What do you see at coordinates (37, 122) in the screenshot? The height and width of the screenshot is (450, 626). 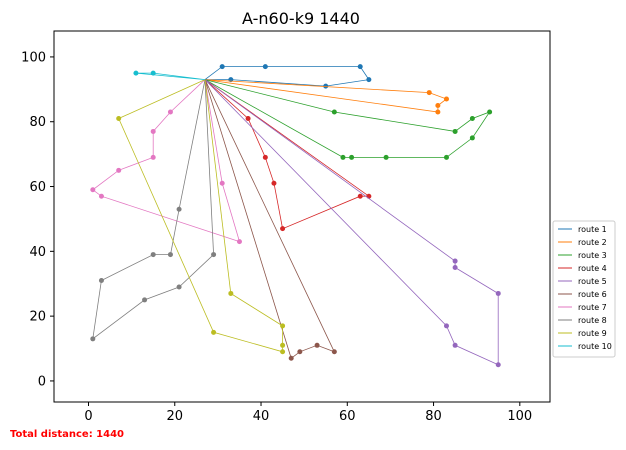 I see `y-tick-label: 80` at bounding box center [37, 122].